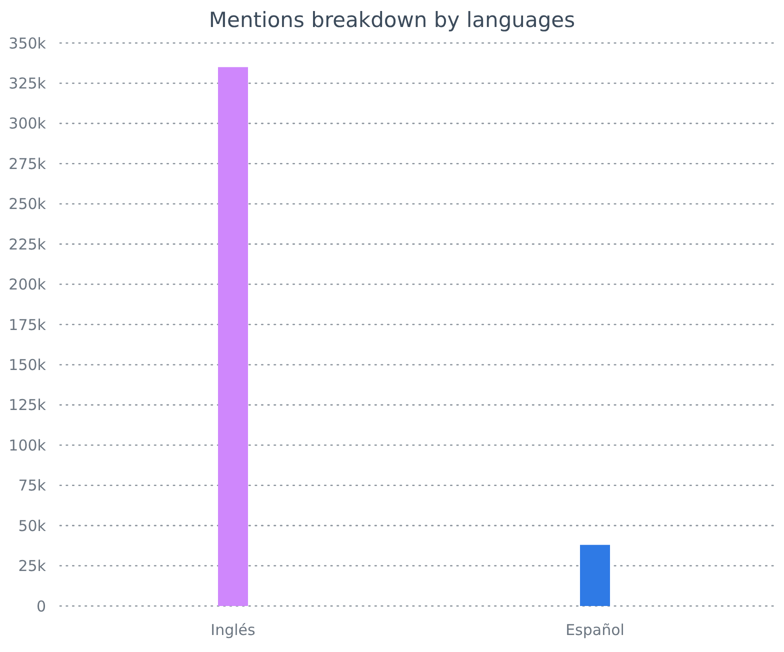  Describe the element at coordinates (595, 630) in the screenshot. I see `x-tick-label: Español` at that location.